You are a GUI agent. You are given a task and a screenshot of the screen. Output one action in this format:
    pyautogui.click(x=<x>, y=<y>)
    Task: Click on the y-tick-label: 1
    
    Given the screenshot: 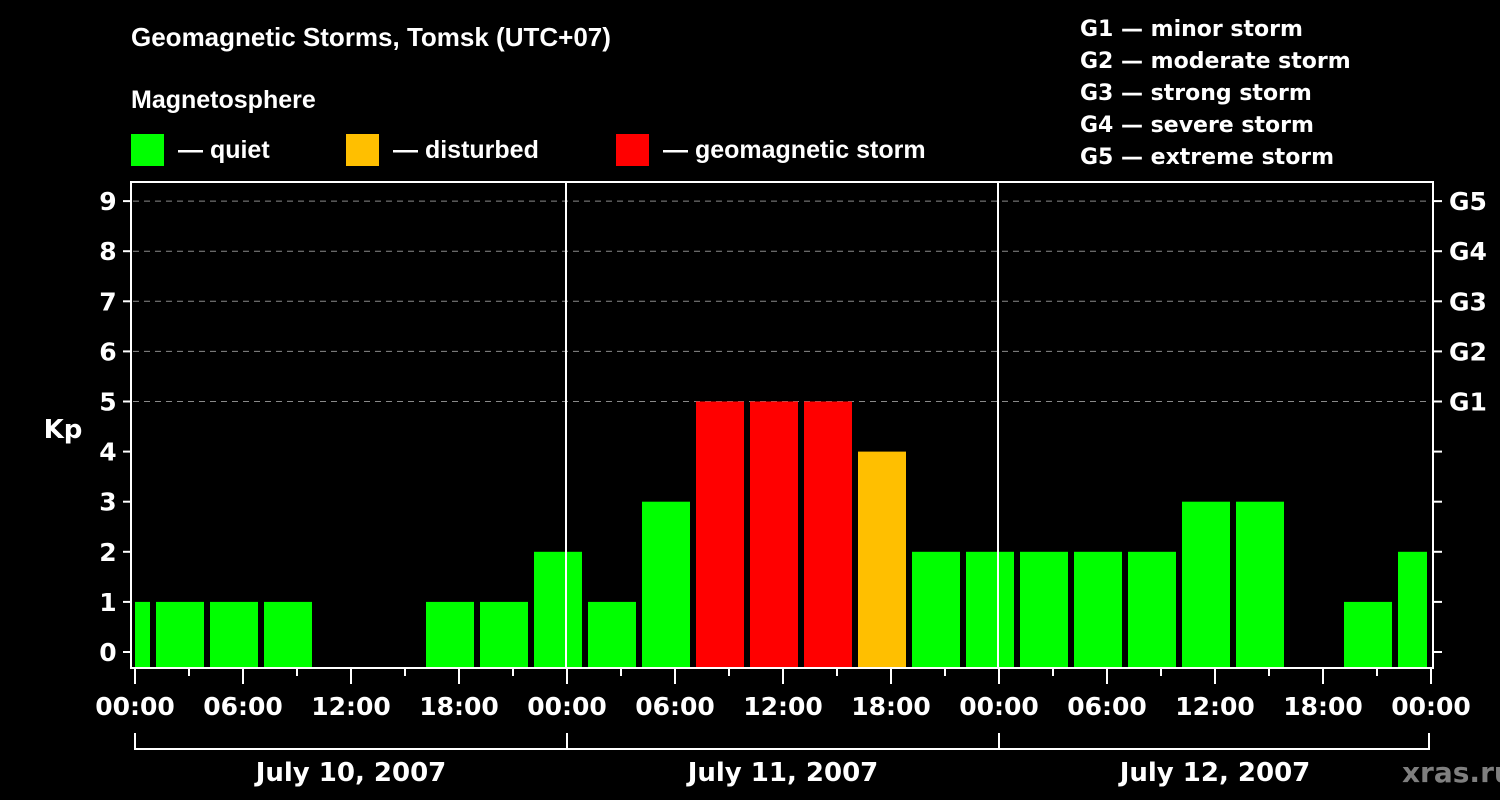 What is the action you would take?
    pyautogui.click(x=107, y=602)
    